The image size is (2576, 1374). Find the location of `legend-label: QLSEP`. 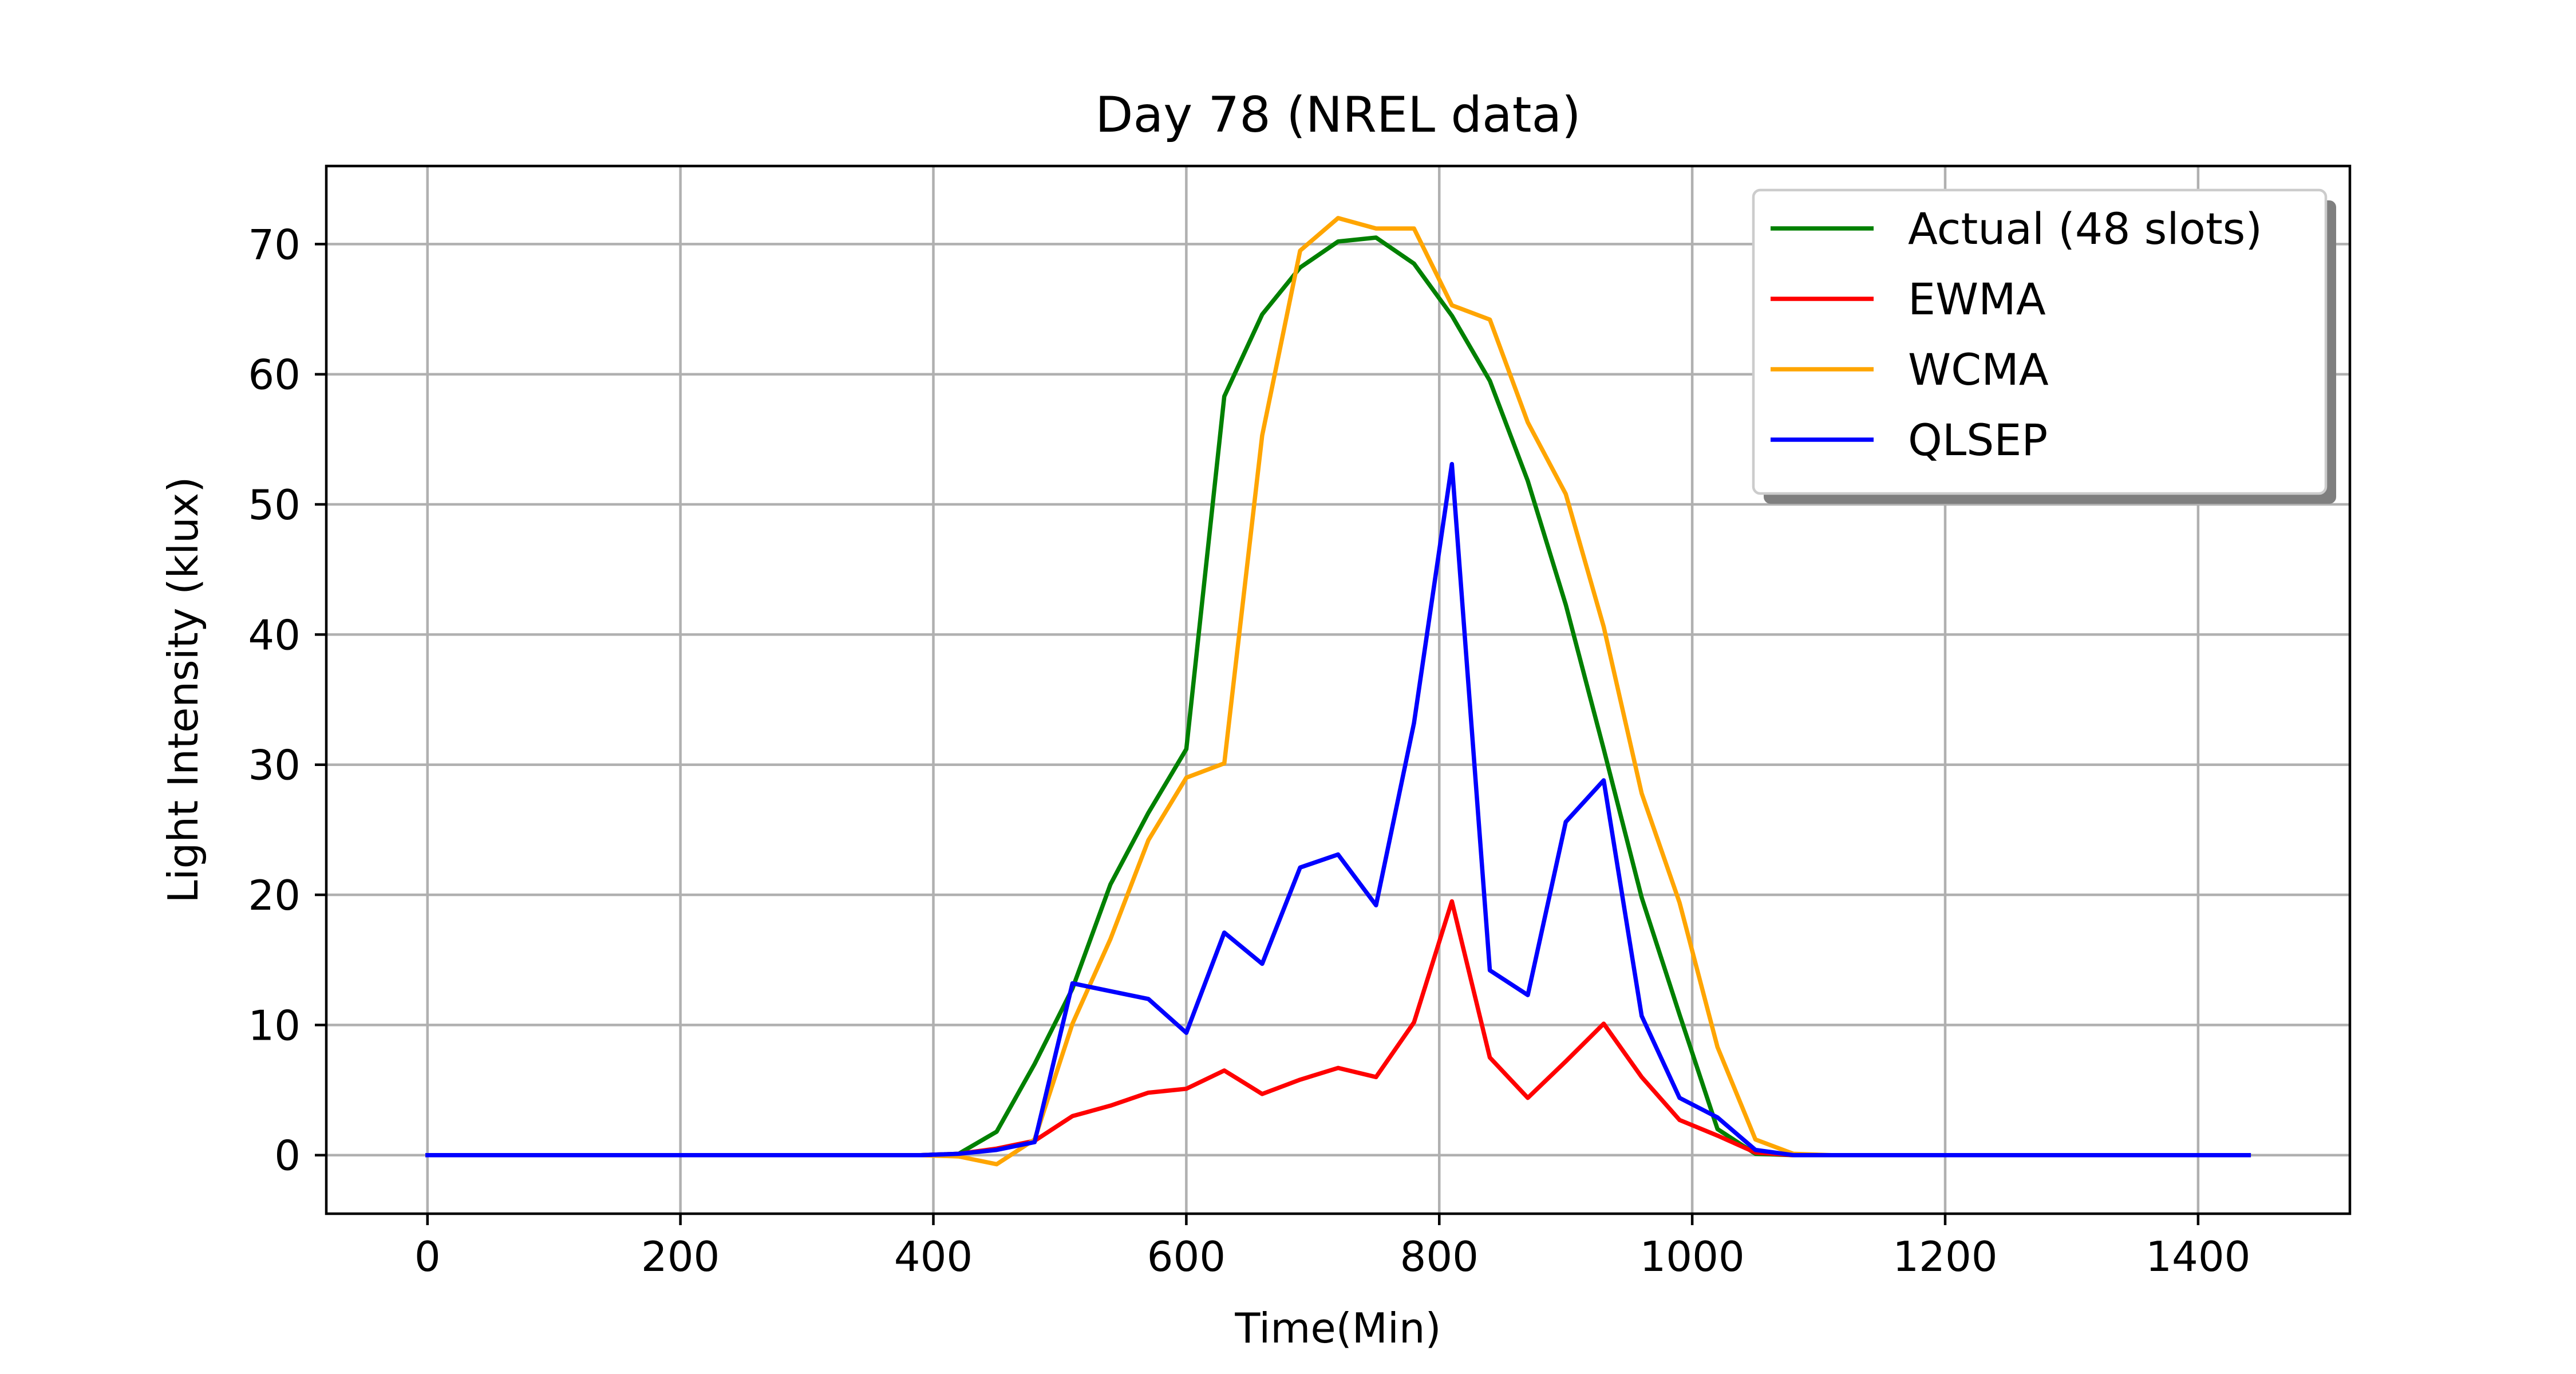

legend-label: QLSEP is located at coordinates (1978, 439).